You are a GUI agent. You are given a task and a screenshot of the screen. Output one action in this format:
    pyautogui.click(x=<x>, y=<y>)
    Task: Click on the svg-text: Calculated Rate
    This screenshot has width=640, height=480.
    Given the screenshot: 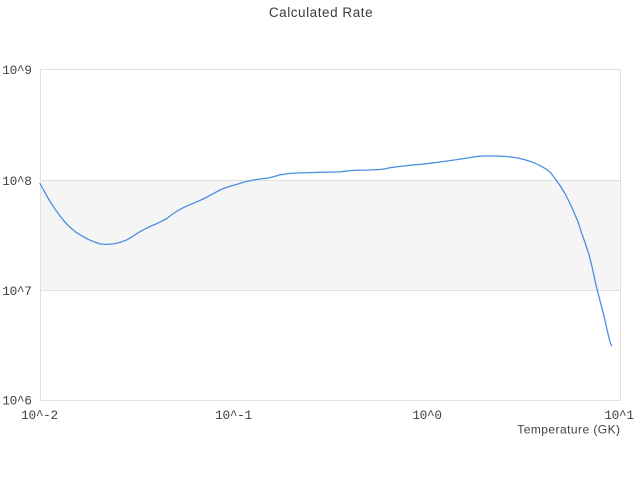 What is the action you would take?
    pyautogui.click(x=321, y=12)
    